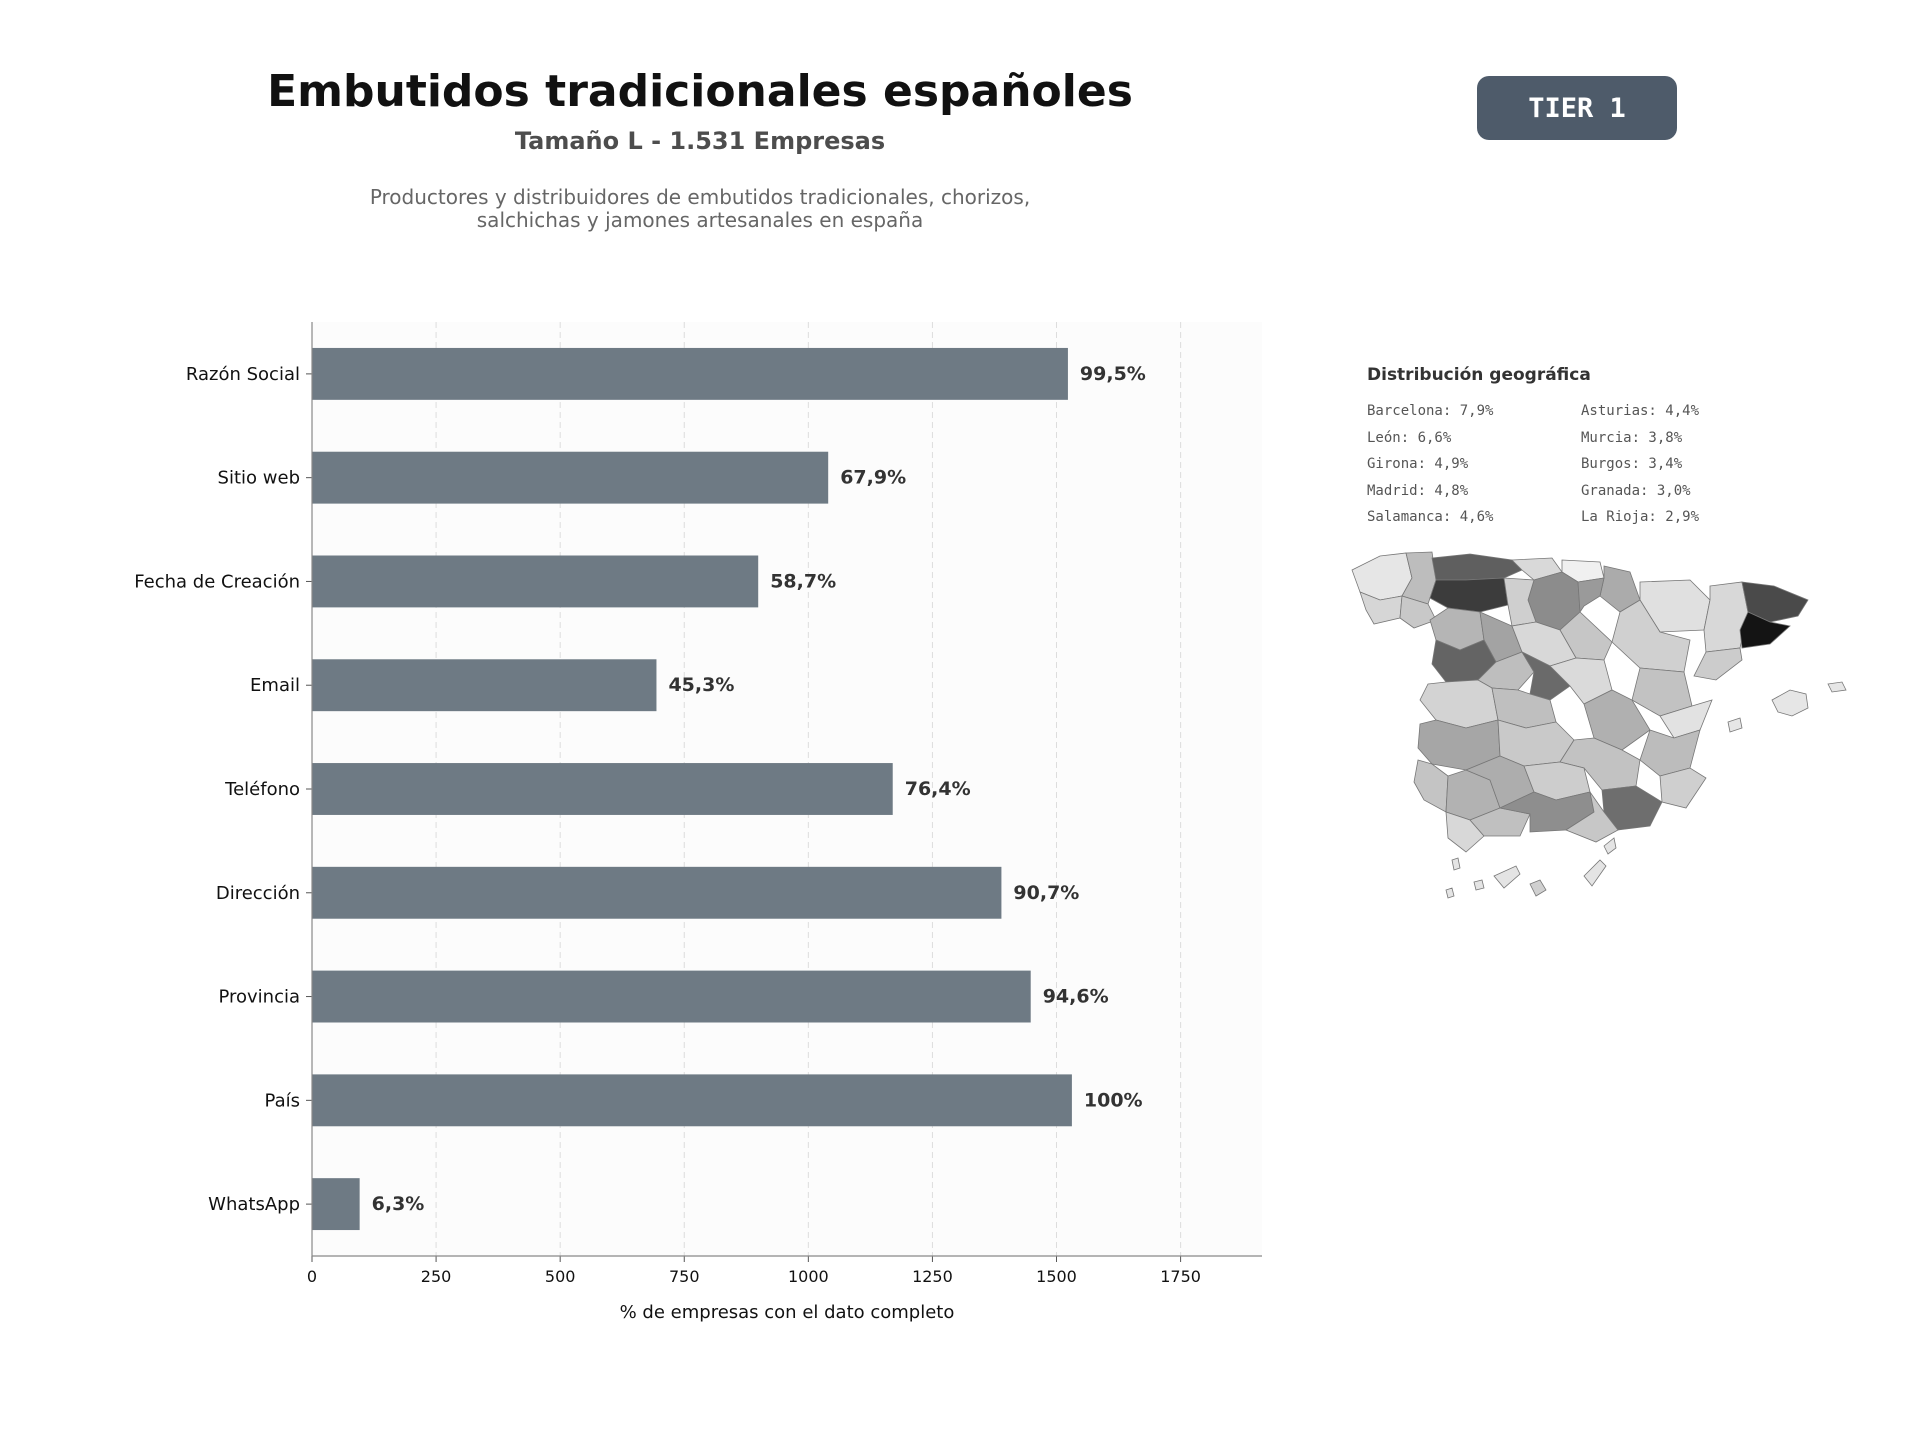  What do you see at coordinates (1430, 517) in the screenshot?
I see `geo-item-left-4: Salamanca: 4,6%` at bounding box center [1430, 517].